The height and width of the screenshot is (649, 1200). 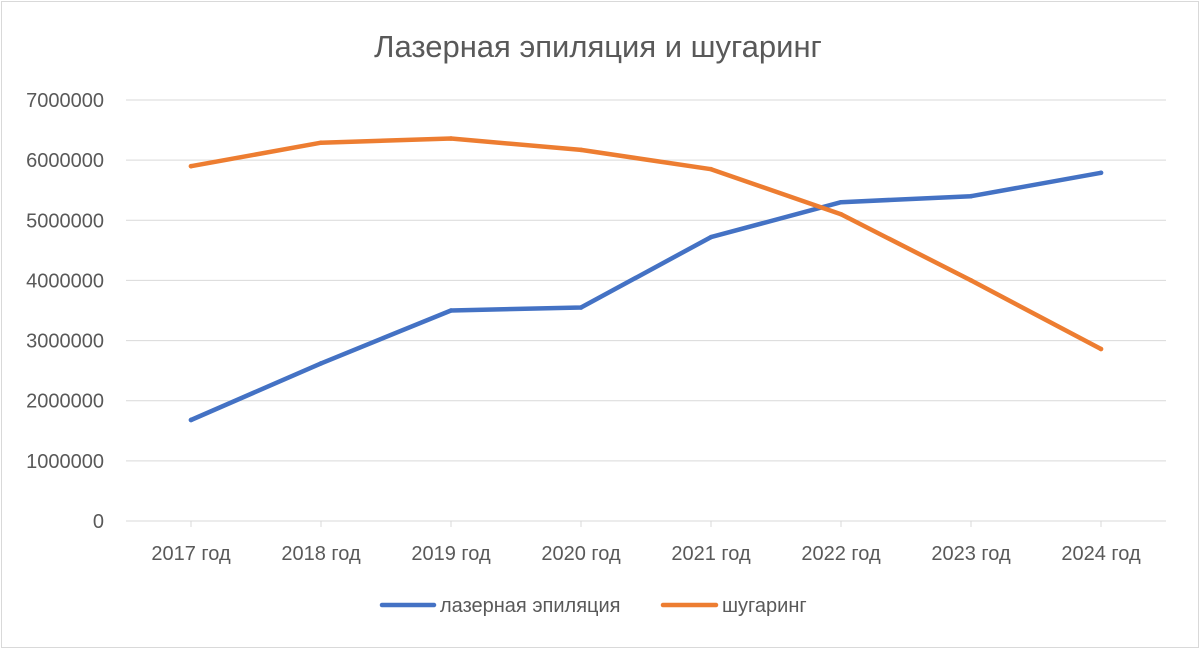 What do you see at coordinates (65, 462) in the screenshot?
I see `y-tick-label: 1000000` at bounding box center [65, 462].